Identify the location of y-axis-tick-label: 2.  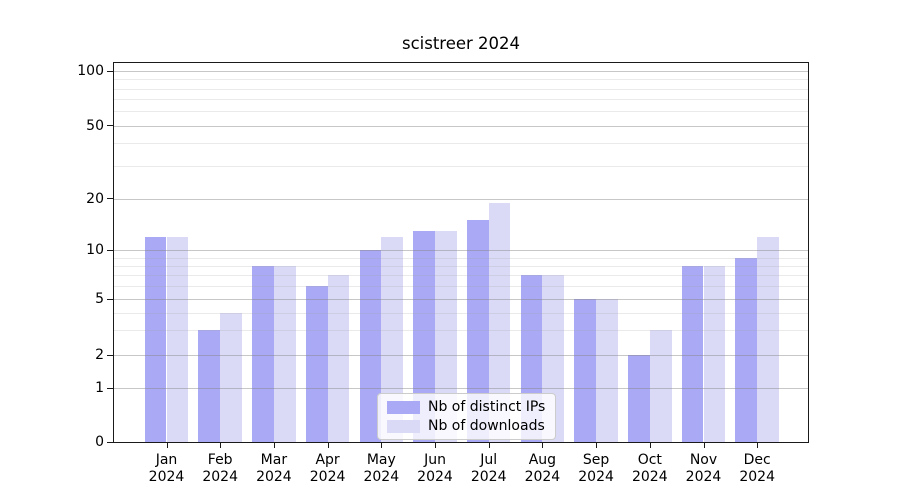
(99, 355).